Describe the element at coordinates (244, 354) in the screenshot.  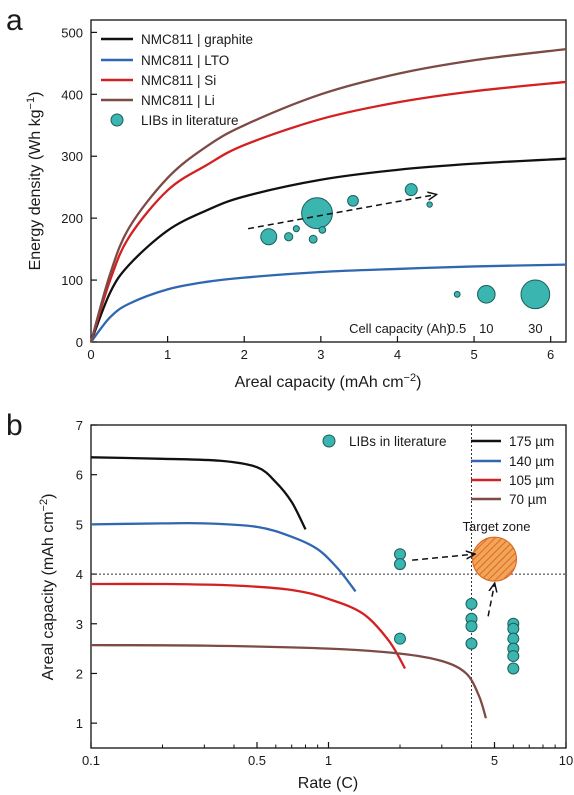
I see `x-tick-label-a: 2` at that location.